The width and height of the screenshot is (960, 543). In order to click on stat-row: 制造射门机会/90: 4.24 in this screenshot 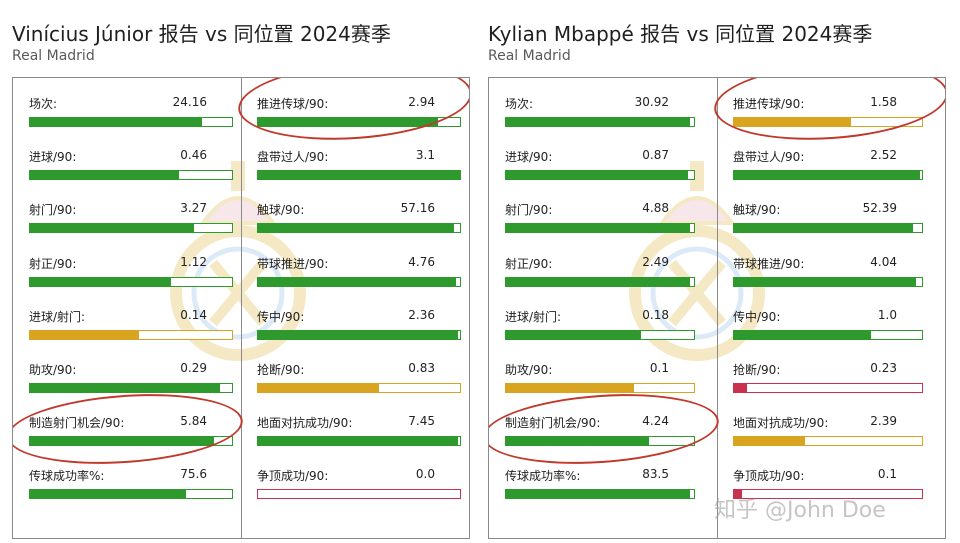, I will do `click(601, 434)`.